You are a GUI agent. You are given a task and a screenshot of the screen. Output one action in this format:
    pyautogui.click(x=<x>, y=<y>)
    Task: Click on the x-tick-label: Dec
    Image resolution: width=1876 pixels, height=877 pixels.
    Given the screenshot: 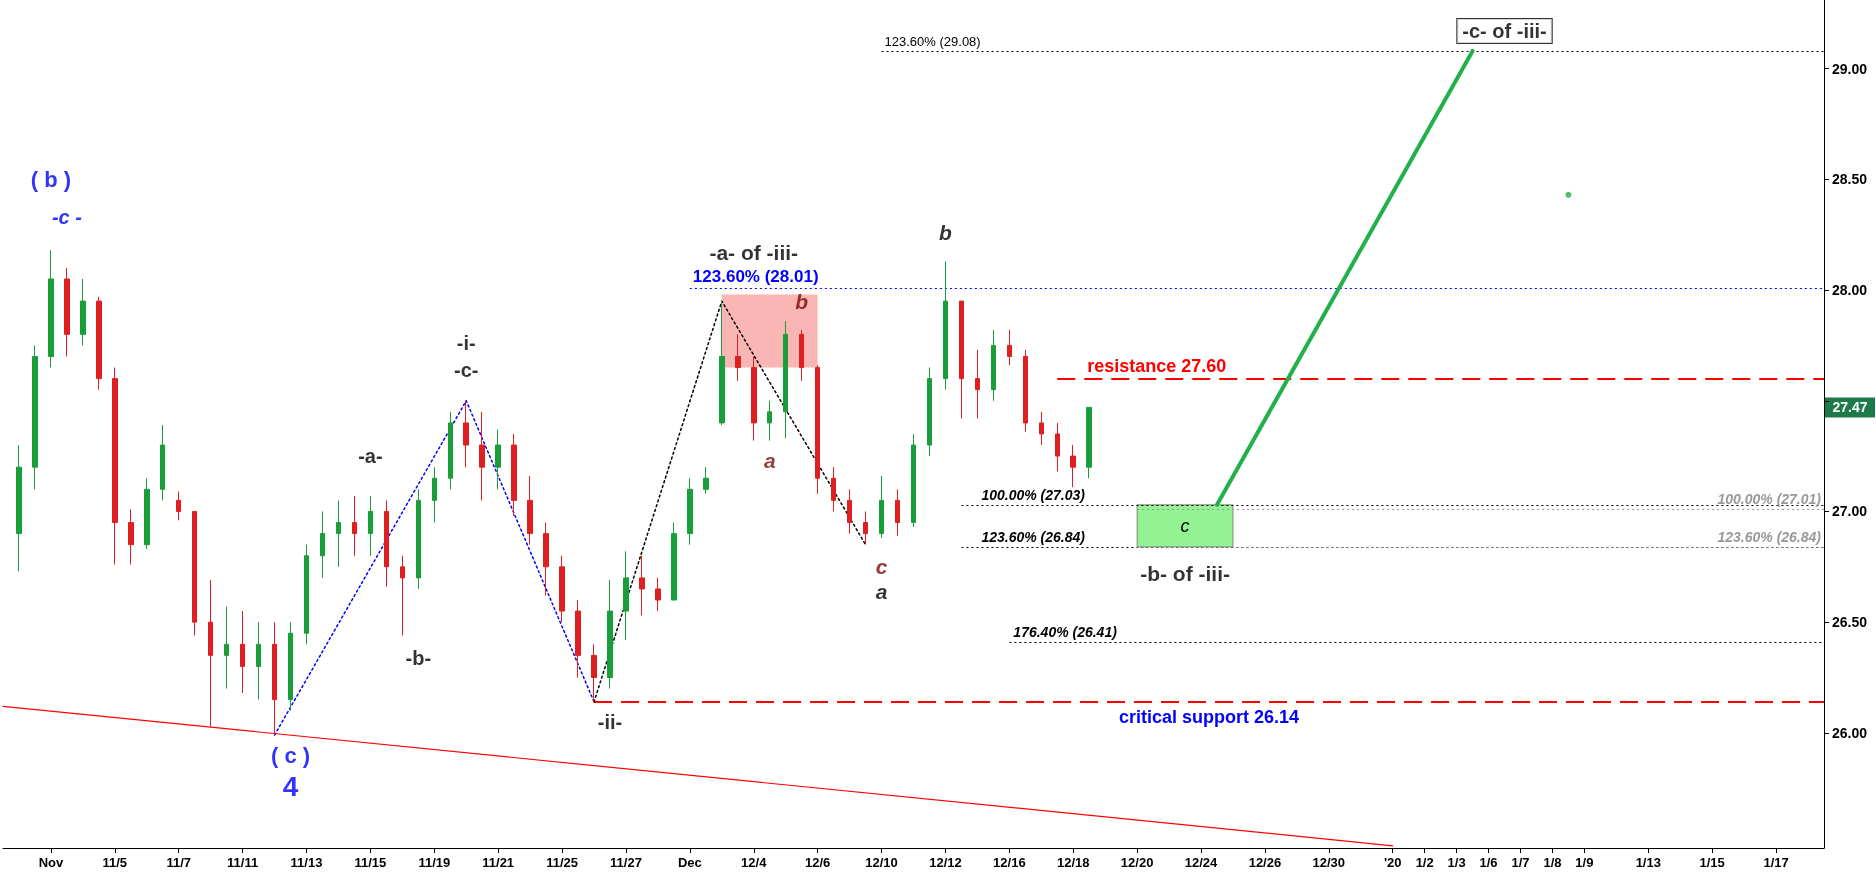 What is the action you would take?
    pyautogui.click(x=689, y=862)
    